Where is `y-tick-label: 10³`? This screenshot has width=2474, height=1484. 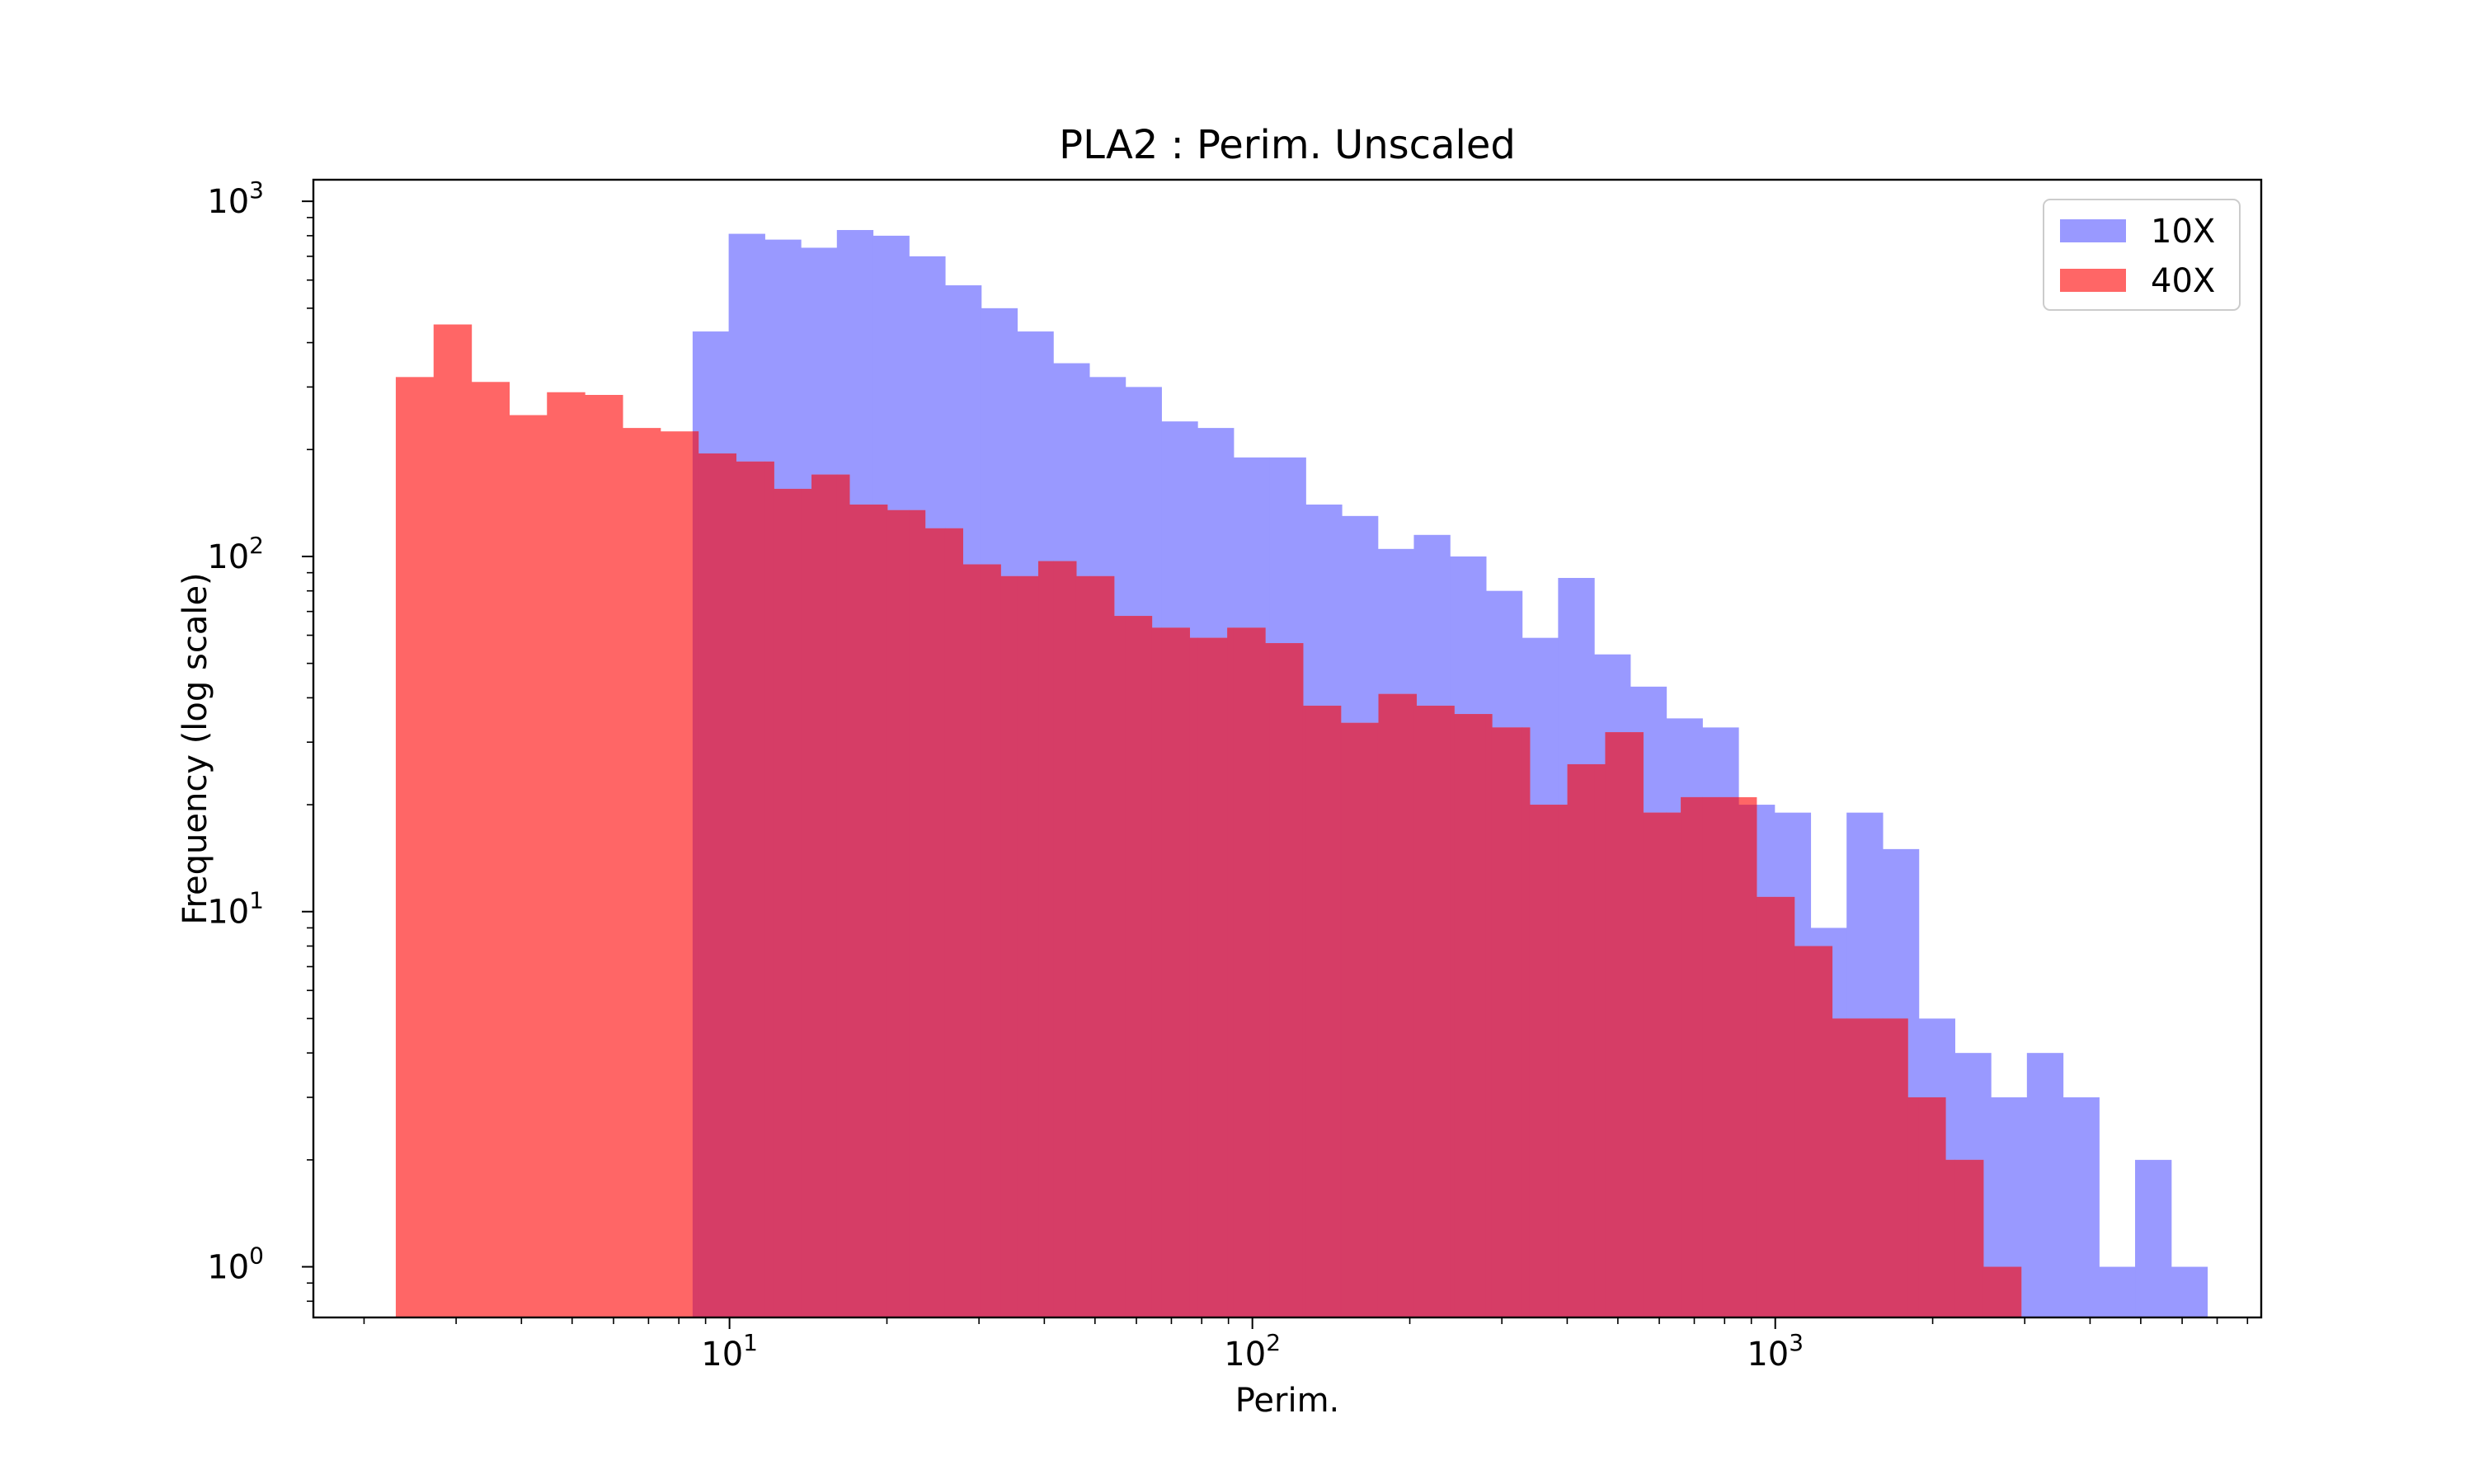 y-tick-label: 10³ is located at coordinates (235, 198).